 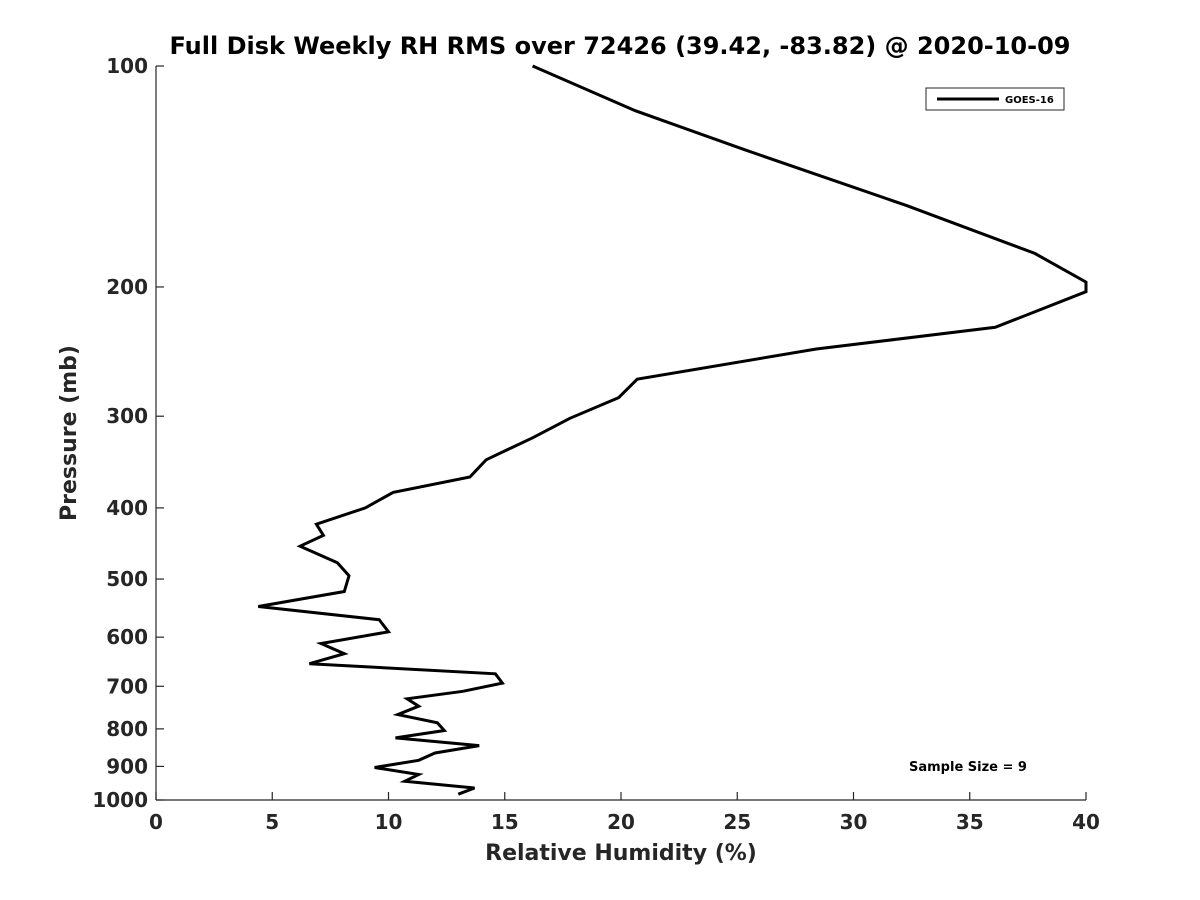 I want to click on y-tick-label: 100, so click(x=127, y=66).